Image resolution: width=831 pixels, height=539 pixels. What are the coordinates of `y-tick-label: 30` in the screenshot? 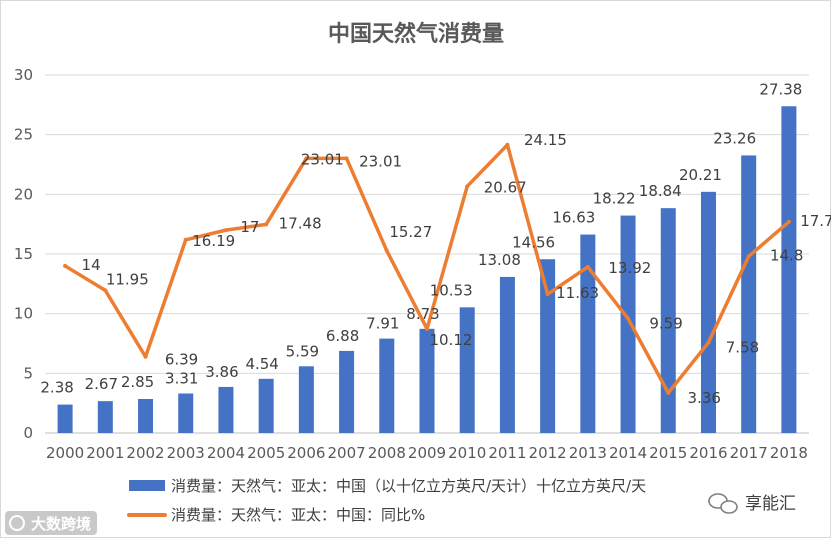 It's located at (23, 75).